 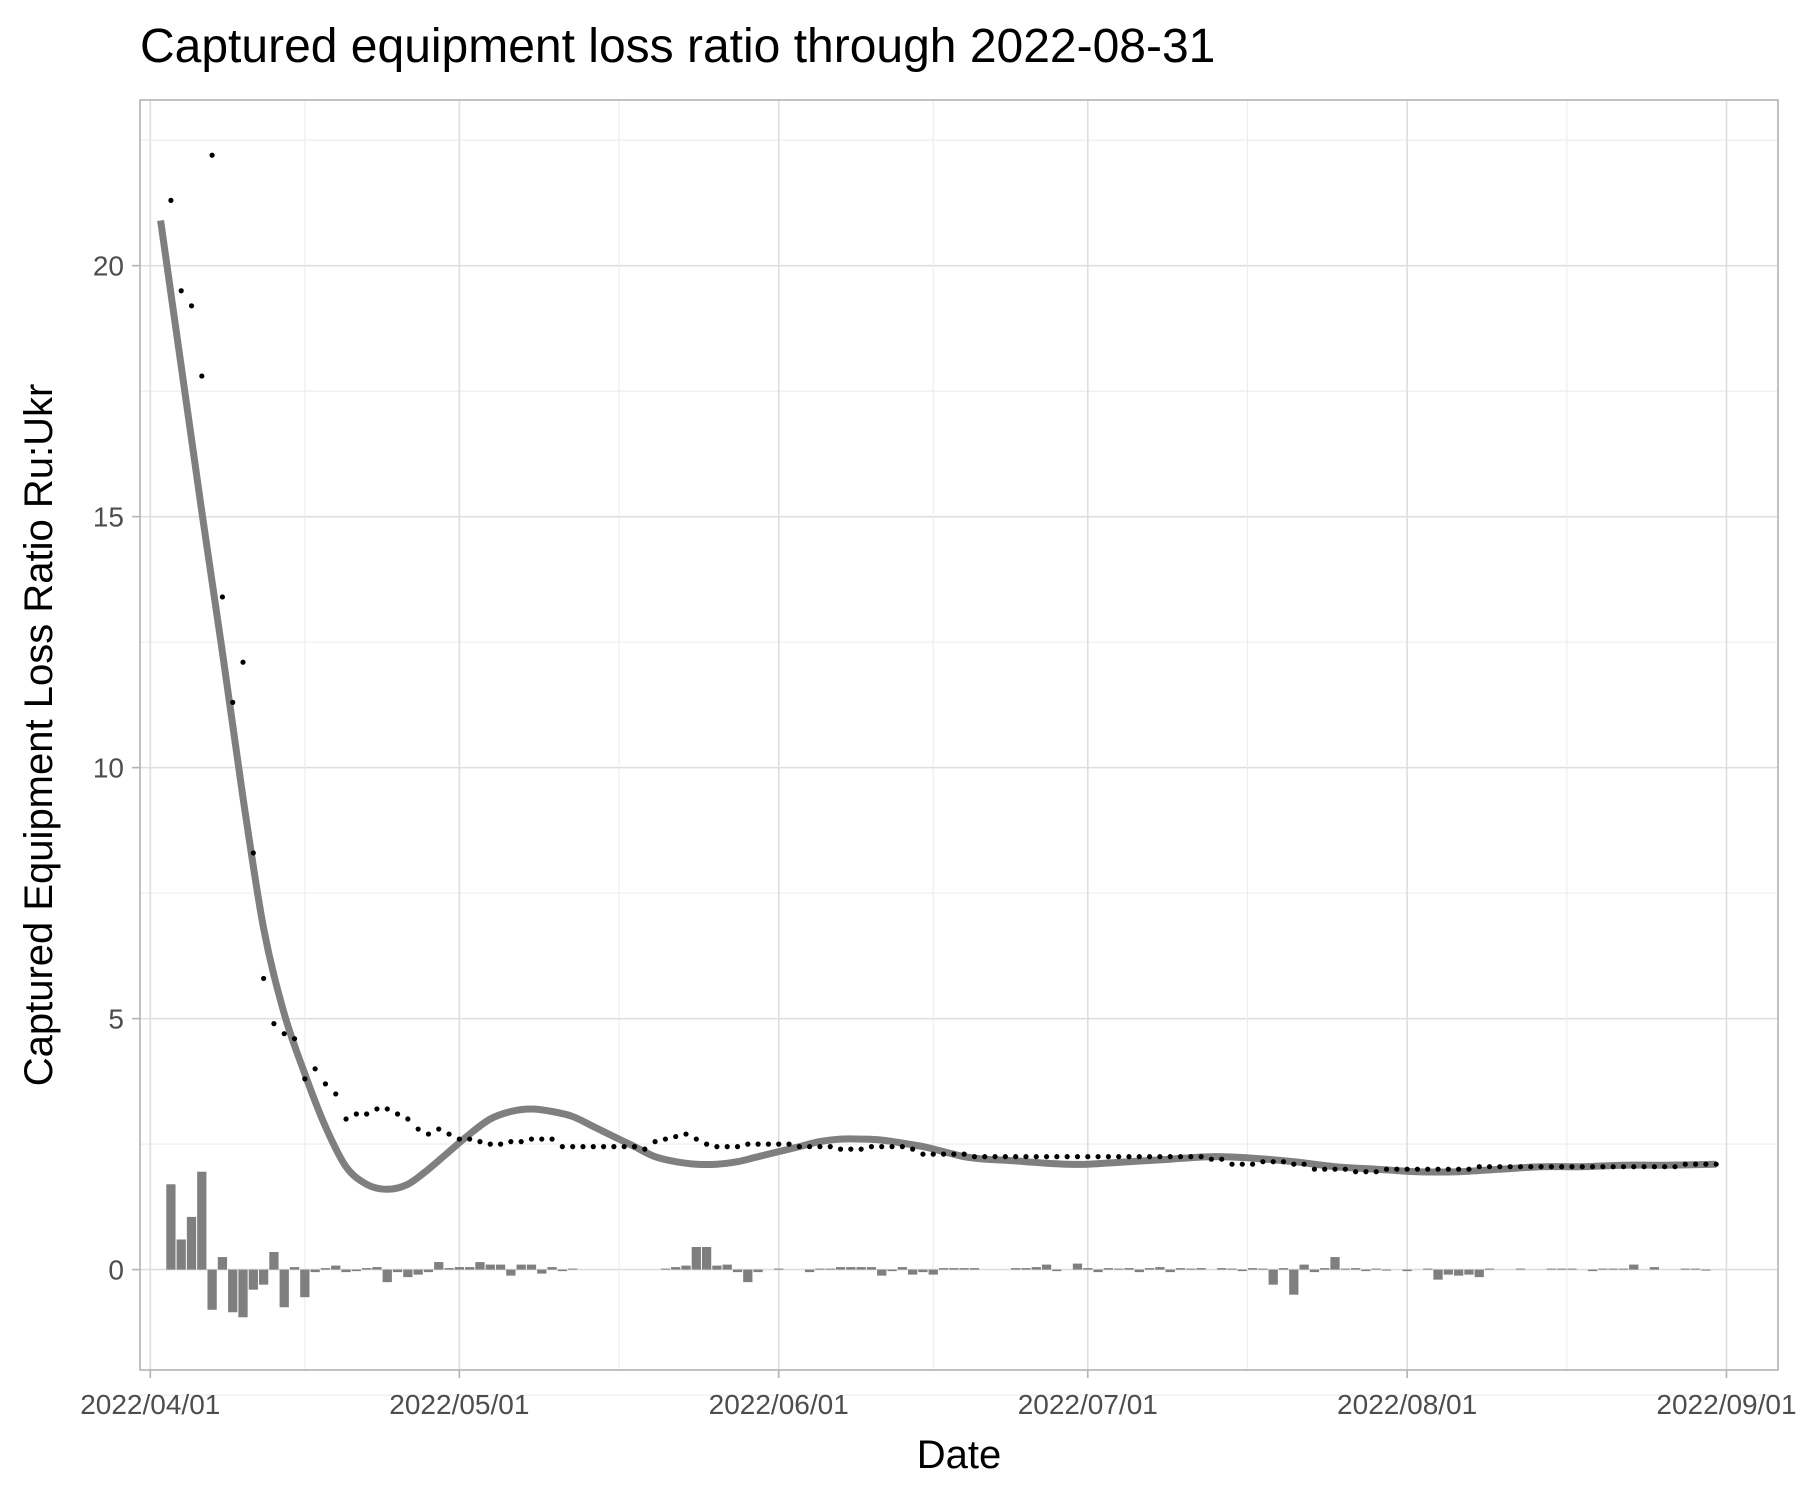 I want to click on y-tick-label: 20, so click(x=108, y=266).